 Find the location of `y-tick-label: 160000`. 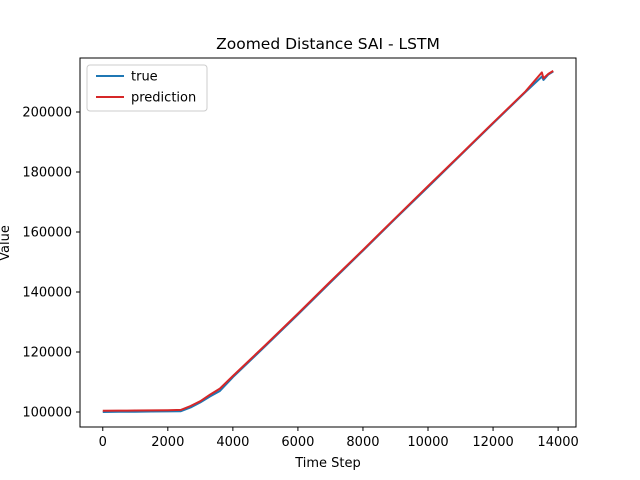

y-tick-label: 160000 is located at coordinates (47, 233).